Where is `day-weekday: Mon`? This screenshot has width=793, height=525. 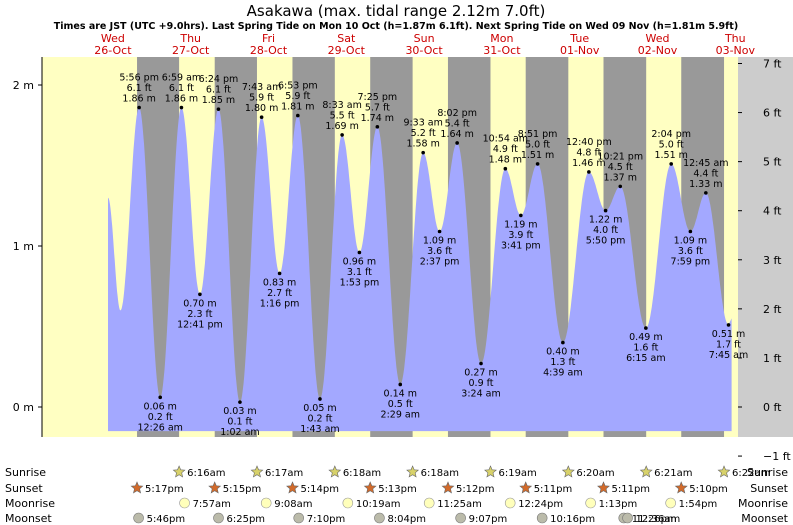 day-weekday: Mon is located at coordinates (501, 38).